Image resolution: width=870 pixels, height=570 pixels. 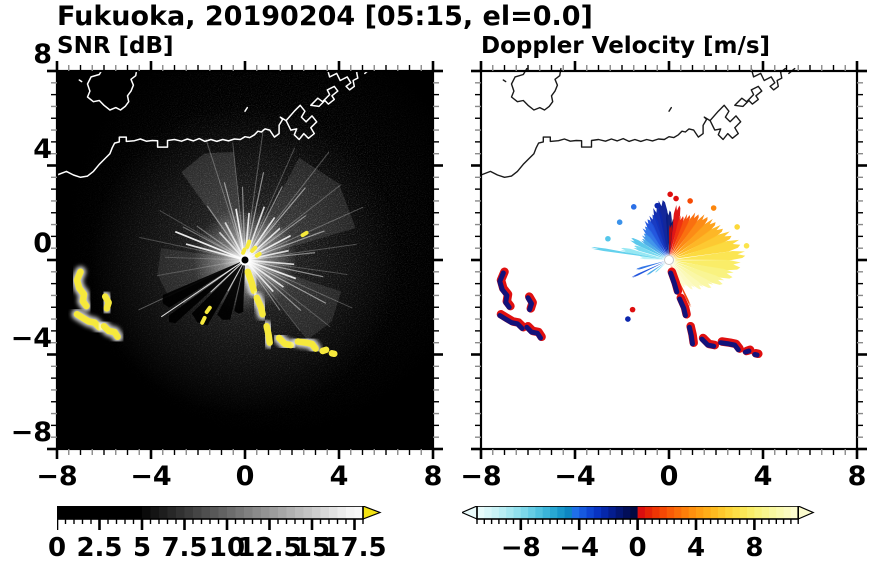 I want to click on figure-title: Fukuoka, 20190204 [05:15, el=0.0], so click(x=325, y=16).